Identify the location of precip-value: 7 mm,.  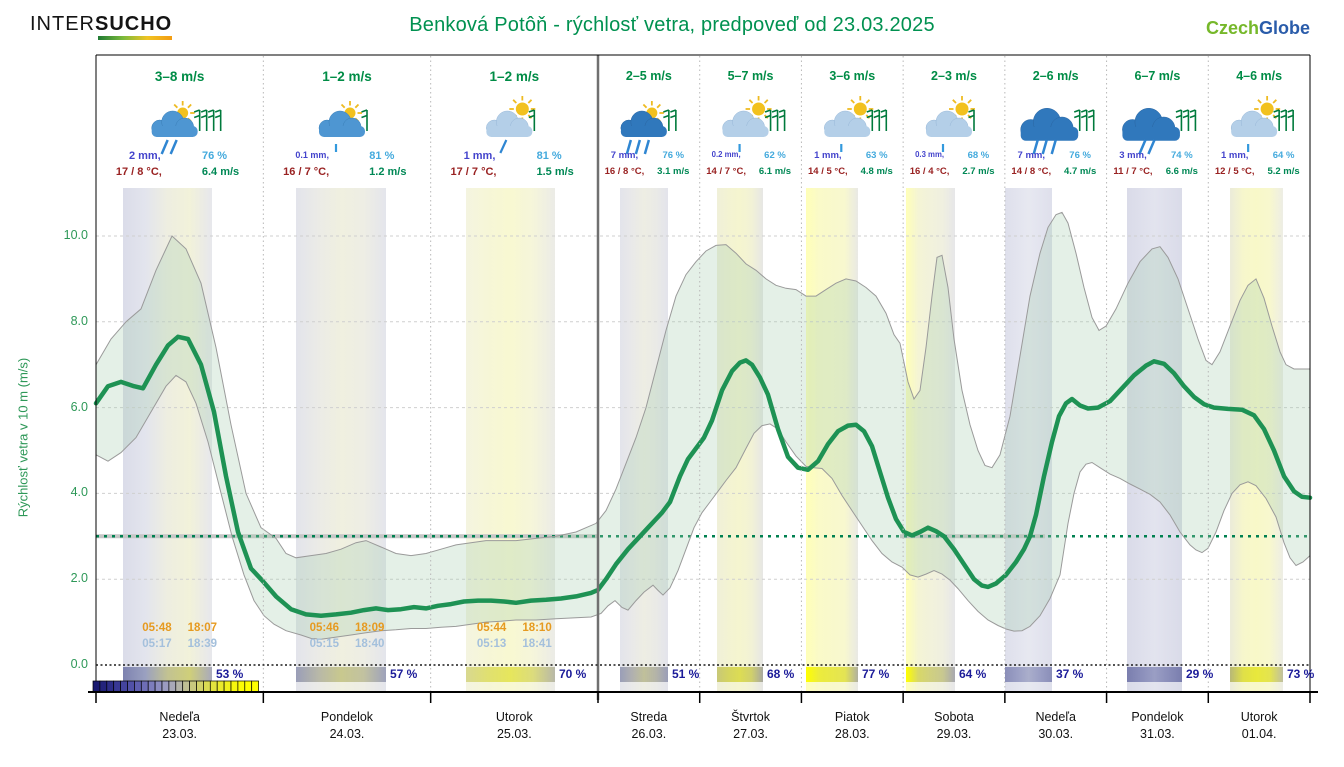
(624, 155).